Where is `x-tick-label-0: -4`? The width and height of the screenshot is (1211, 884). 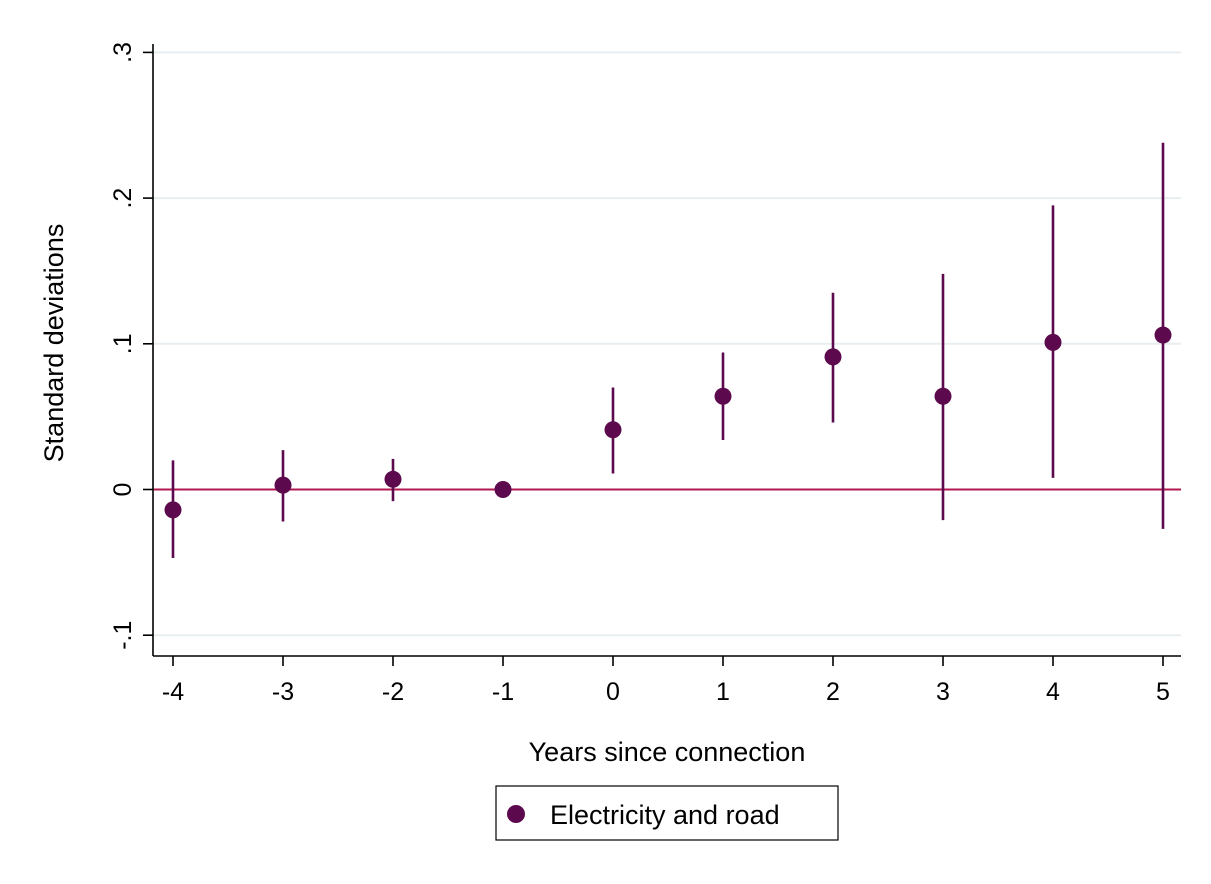
x-tick-label-0: -4 is located at coordinates (173, 692).